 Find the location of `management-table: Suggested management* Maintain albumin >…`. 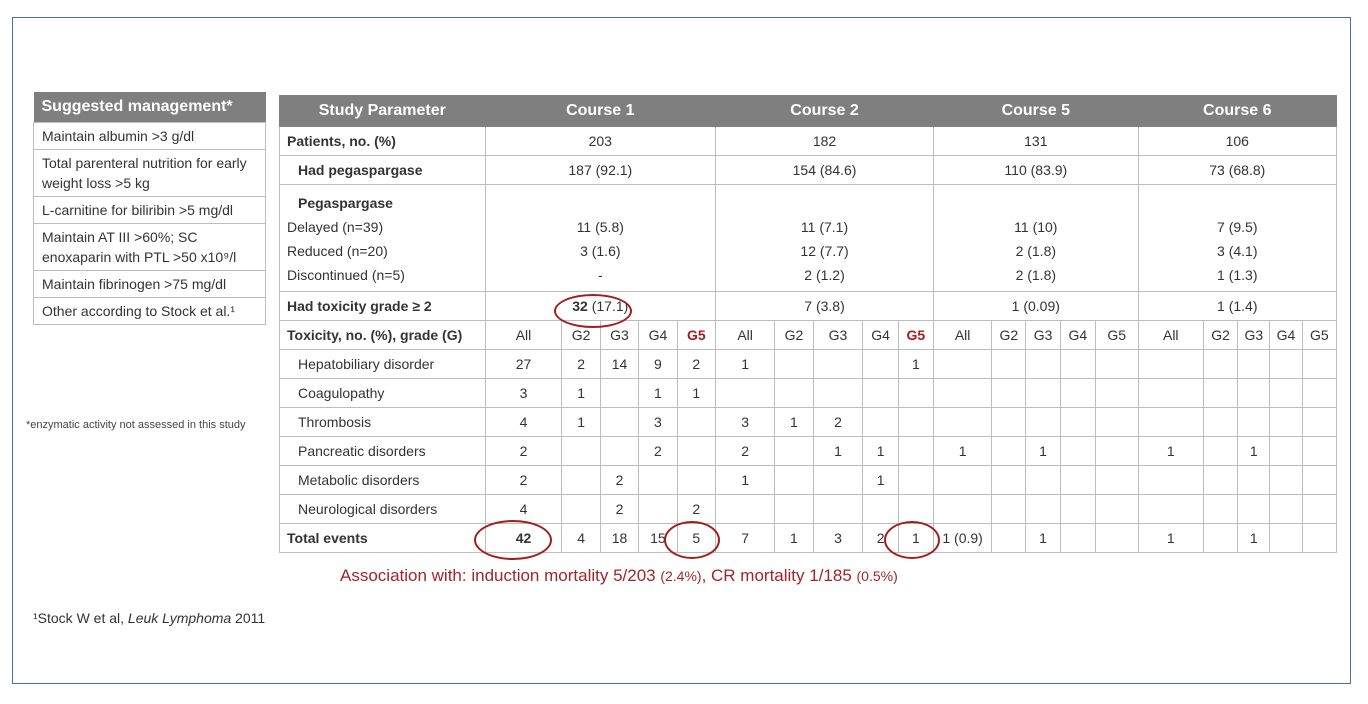

management-table: Suggested management* Maintain albumin >… is located at coordinates (149, 208).